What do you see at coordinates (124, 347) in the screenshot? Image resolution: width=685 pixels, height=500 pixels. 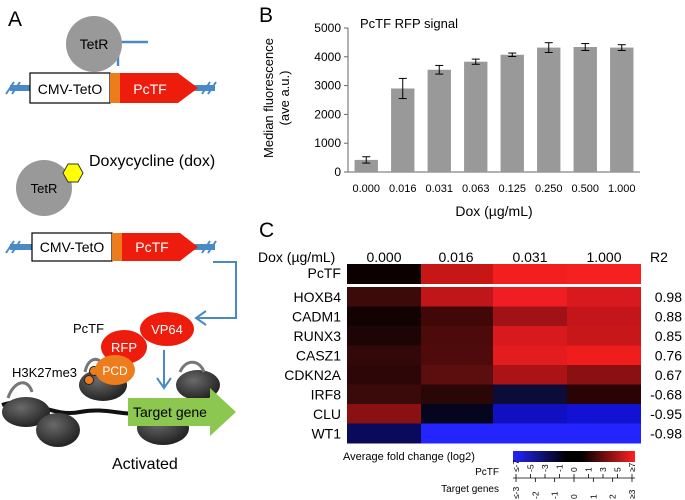 I see `rfp-label: RFP` at bounding box center [124, 347].